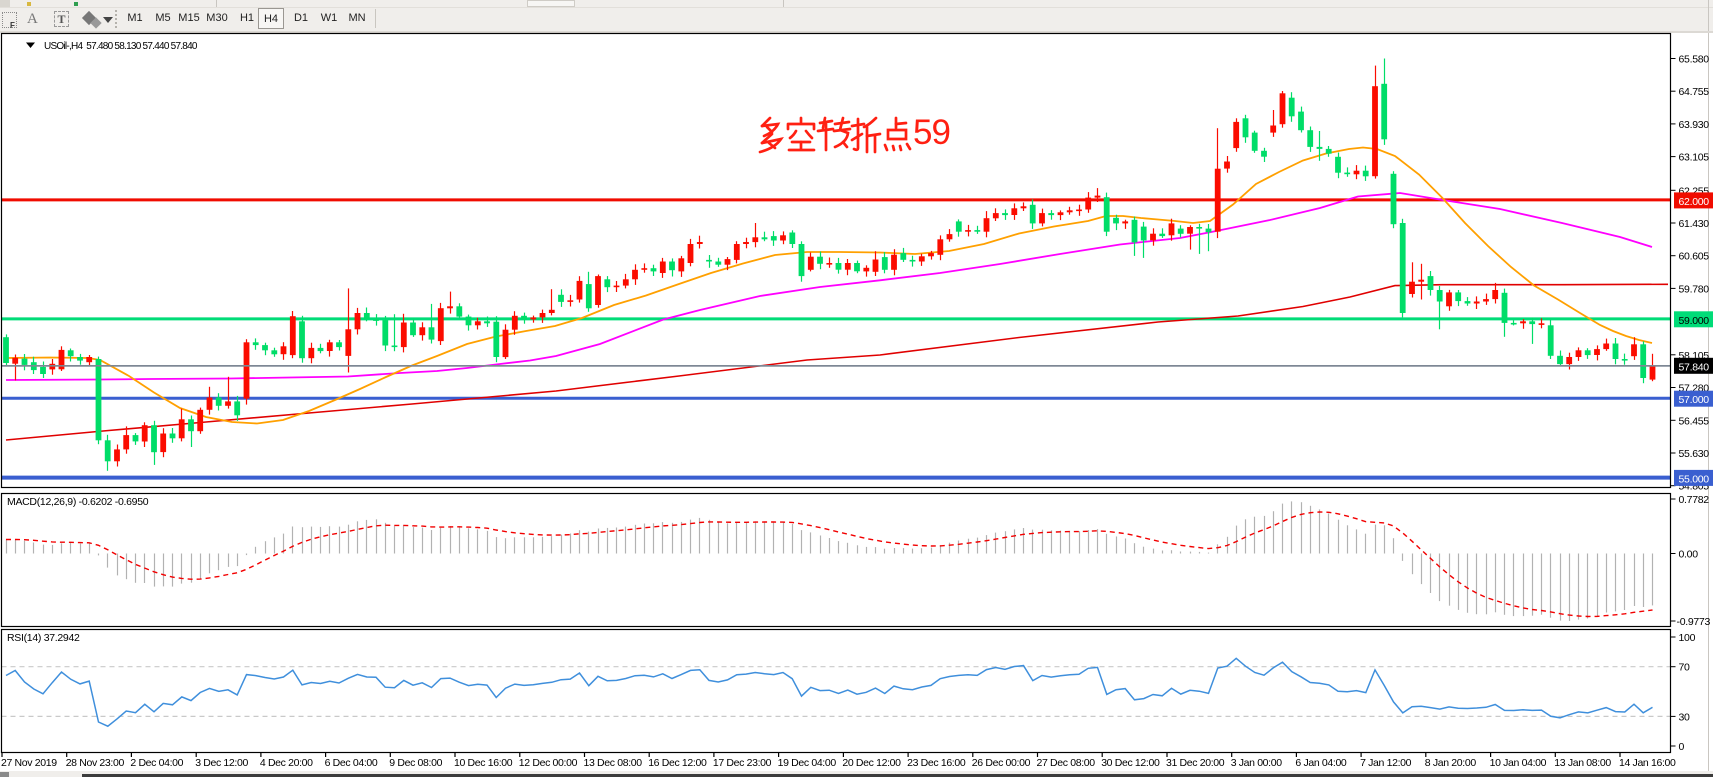  Describe the element at coordinates (1685, 717) in the screenshot. I see `svg-text: 30` at that location.